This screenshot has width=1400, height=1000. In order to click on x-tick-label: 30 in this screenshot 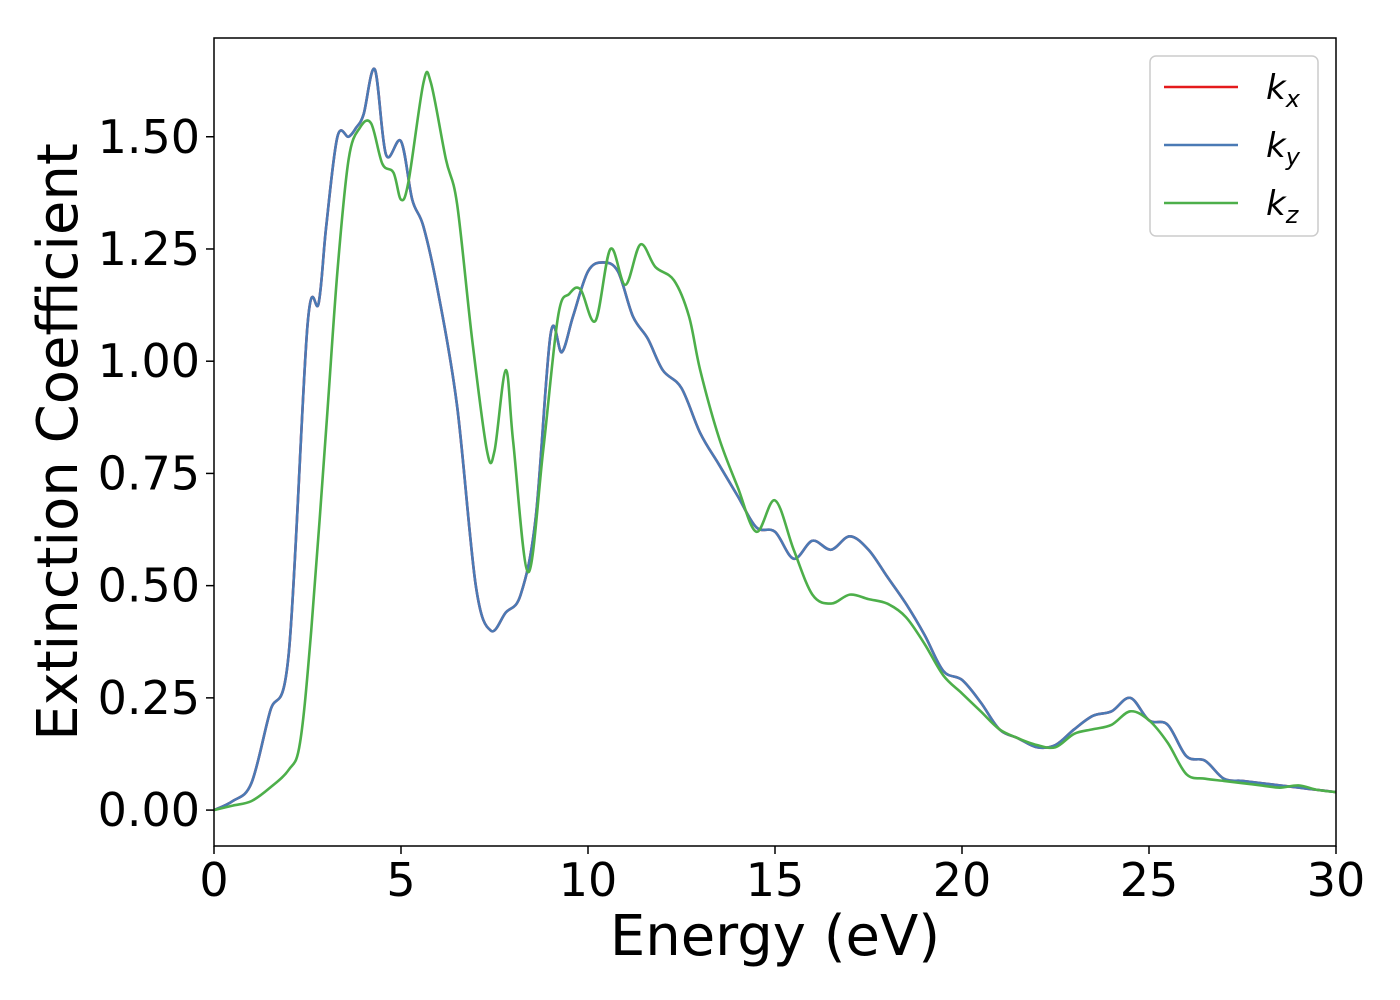, I will do `click(1336, 880)`.